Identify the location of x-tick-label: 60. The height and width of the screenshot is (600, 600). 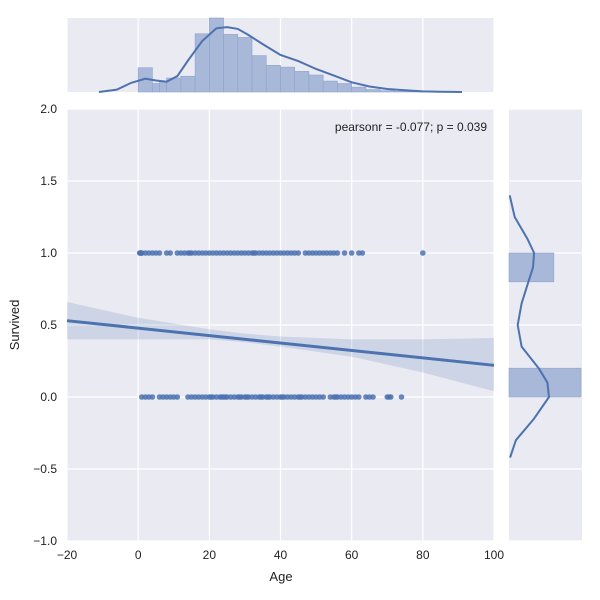
(352, 555).